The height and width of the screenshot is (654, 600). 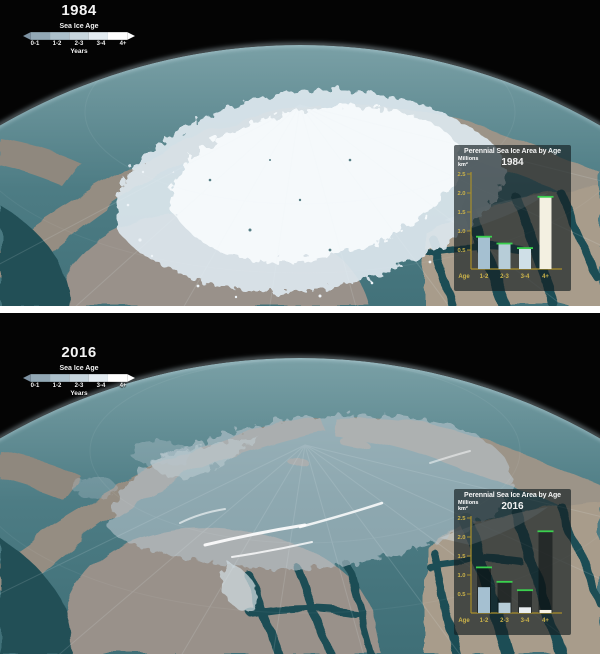 I want to click on year-title: 2016, so click(x=79, y=352).